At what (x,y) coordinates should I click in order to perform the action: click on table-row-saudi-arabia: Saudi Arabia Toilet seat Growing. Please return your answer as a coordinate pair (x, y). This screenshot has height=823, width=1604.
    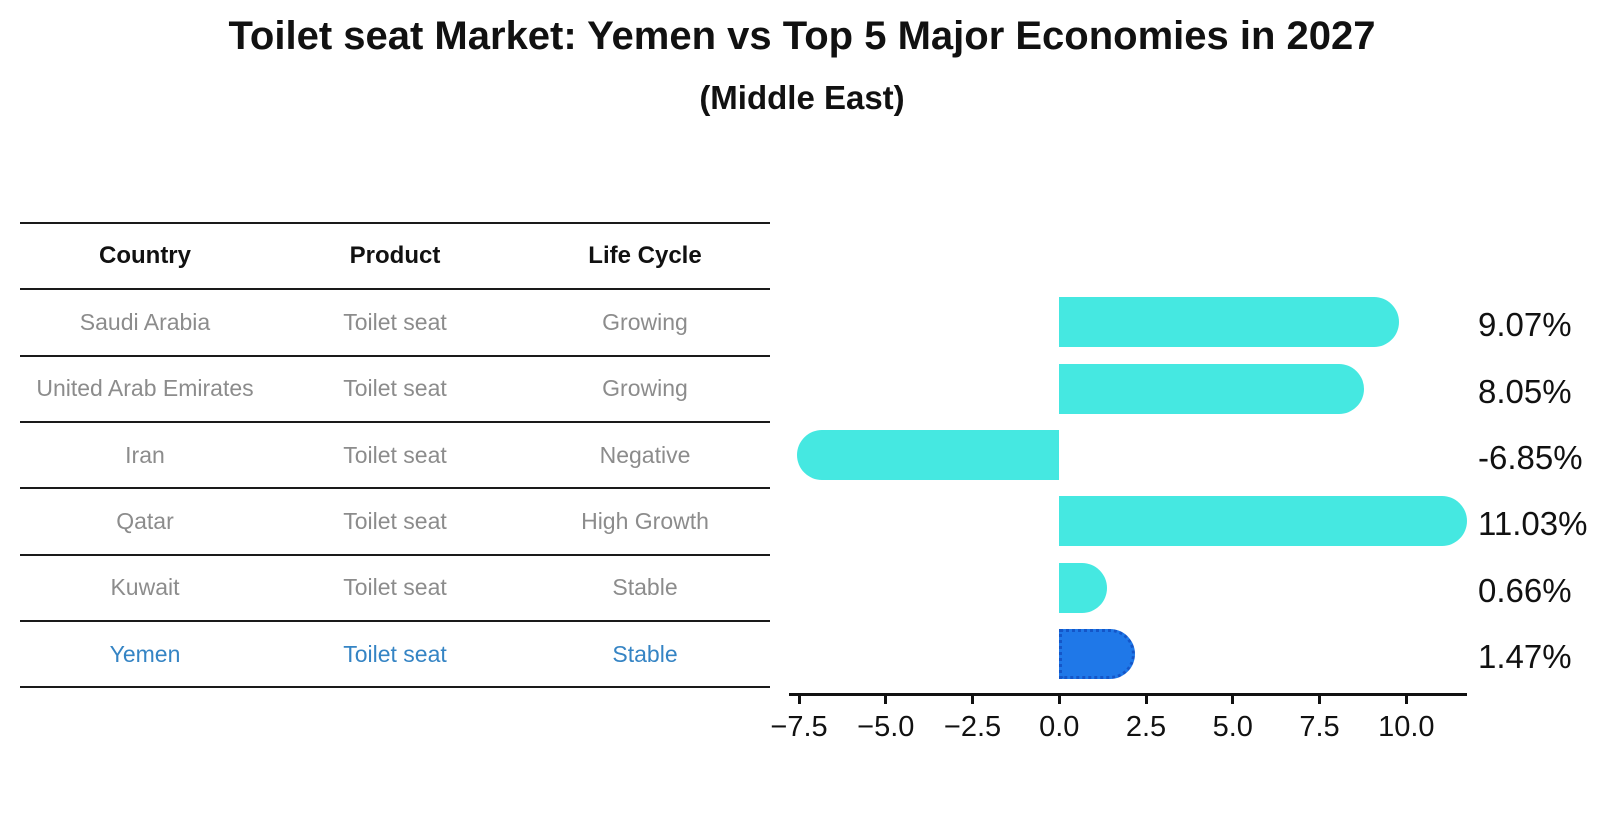
    Looking at the image, I should click on (395, 323).